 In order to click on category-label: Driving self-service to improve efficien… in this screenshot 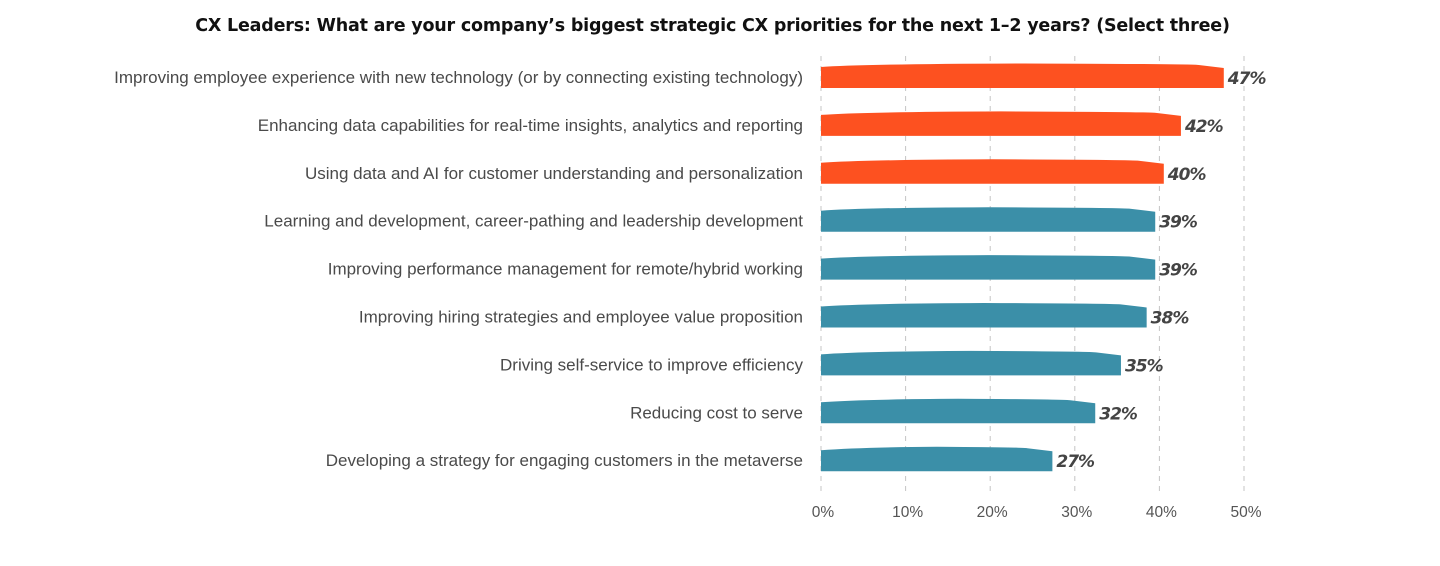, I will do `click(651, 364)`.